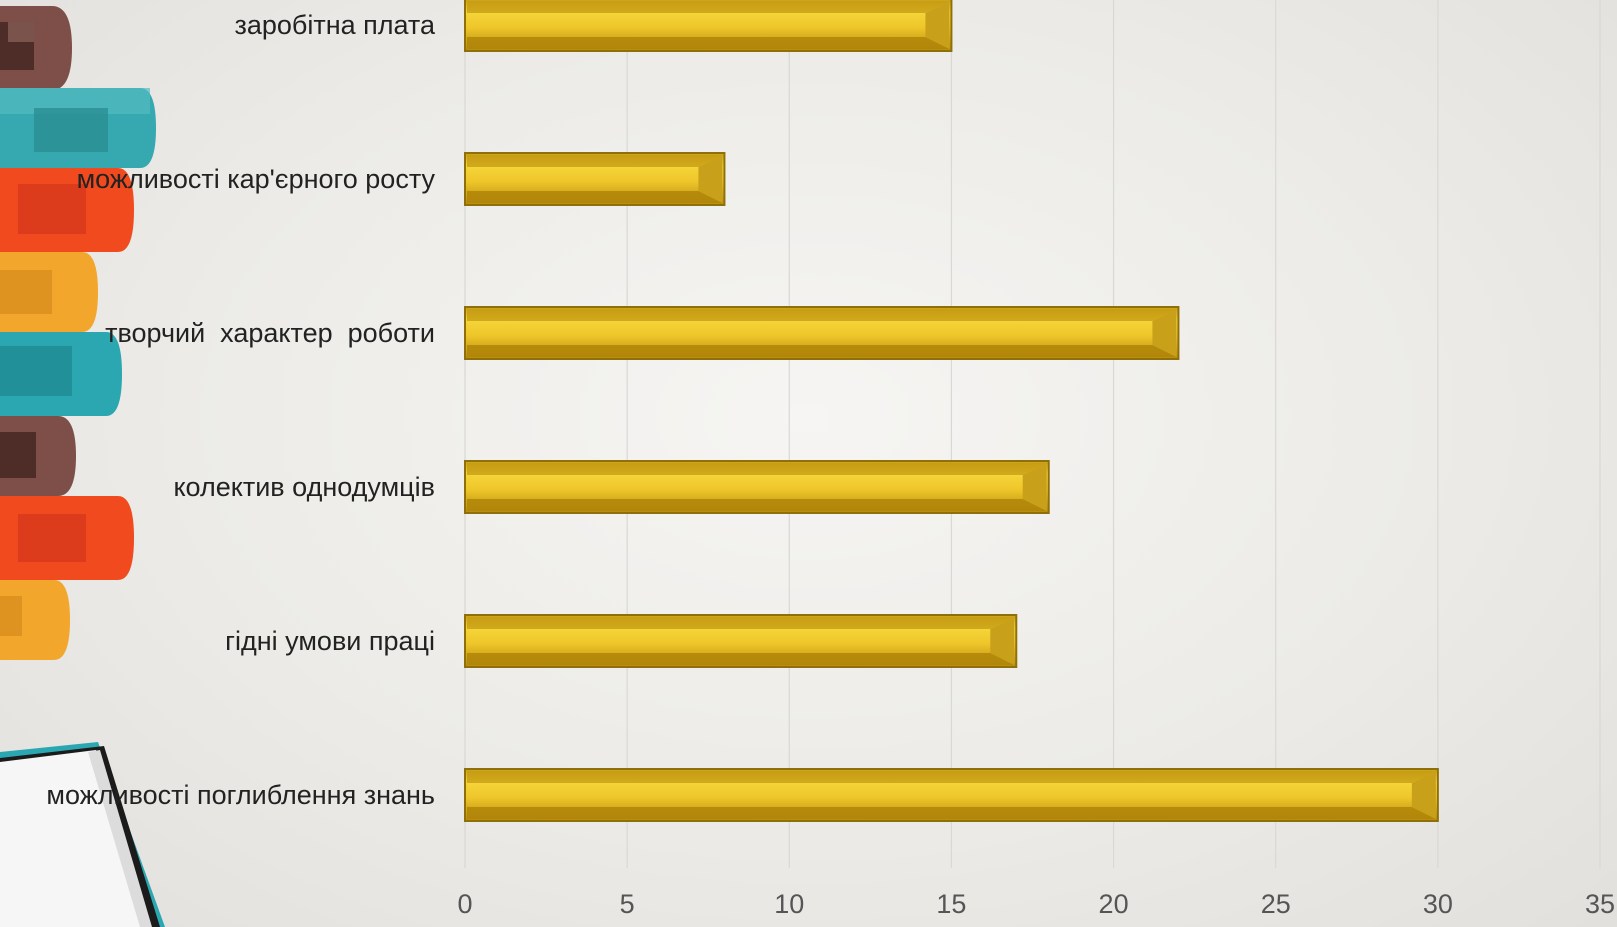  What do you see at coordinates (330, 641) in the screenshot?
I see `category-label: гідні умови праці` at bounding box center [330, 641].